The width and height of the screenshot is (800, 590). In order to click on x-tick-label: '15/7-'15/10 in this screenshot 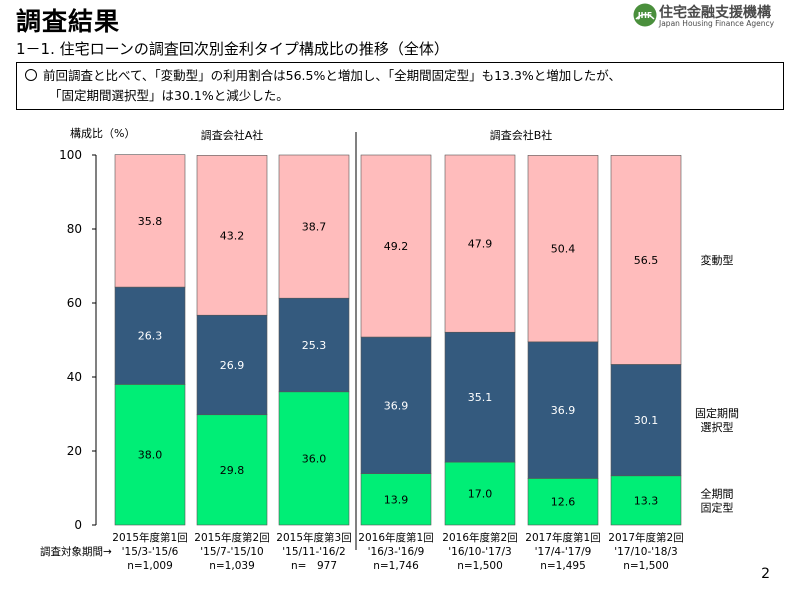, I will do `click(231, 552)`.